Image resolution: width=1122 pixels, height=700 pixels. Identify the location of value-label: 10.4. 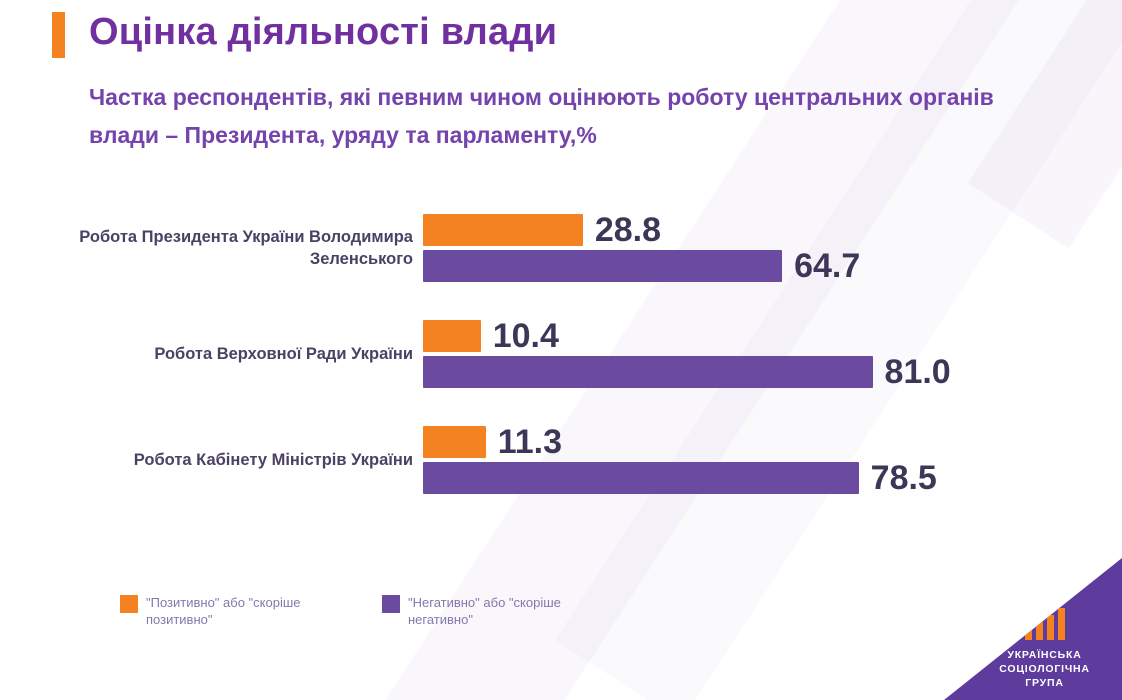
(525, 336).